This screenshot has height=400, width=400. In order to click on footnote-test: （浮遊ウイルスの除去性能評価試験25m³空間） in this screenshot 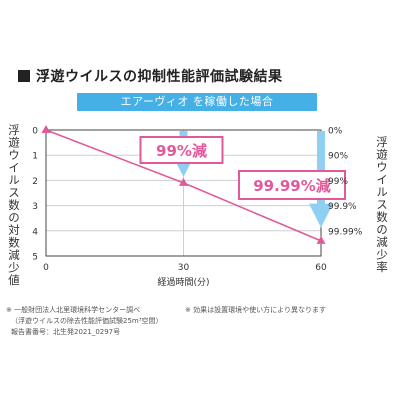, I will do `click(87, 321)`.